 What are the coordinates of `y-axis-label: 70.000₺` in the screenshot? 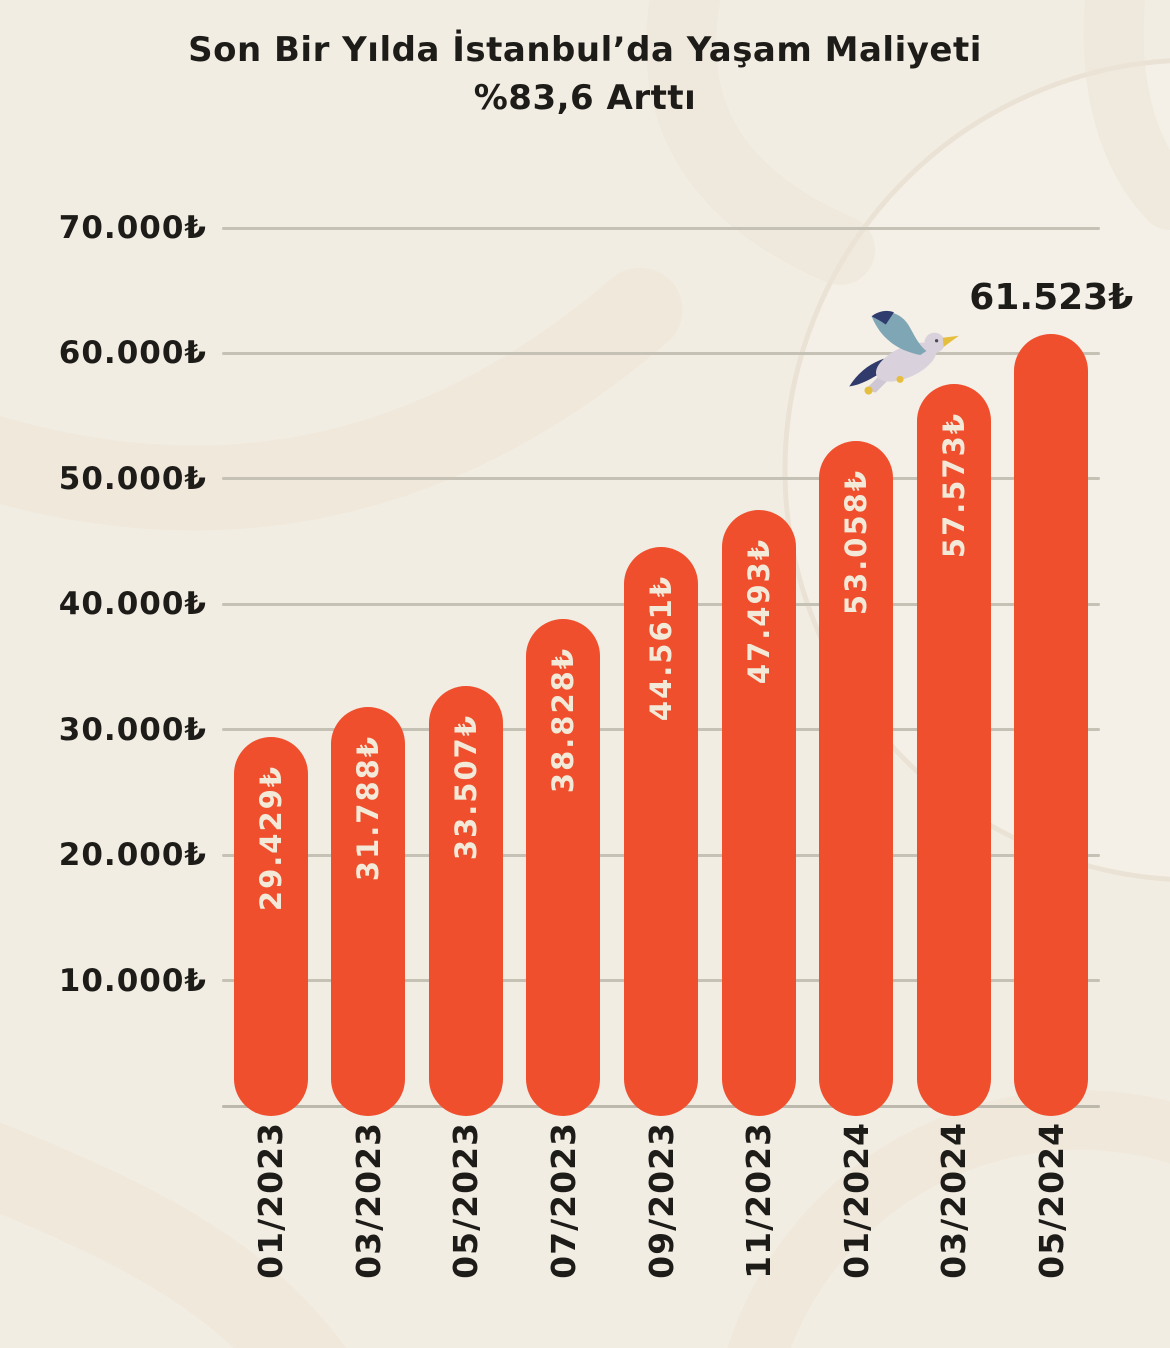 It's located at (132, 228).